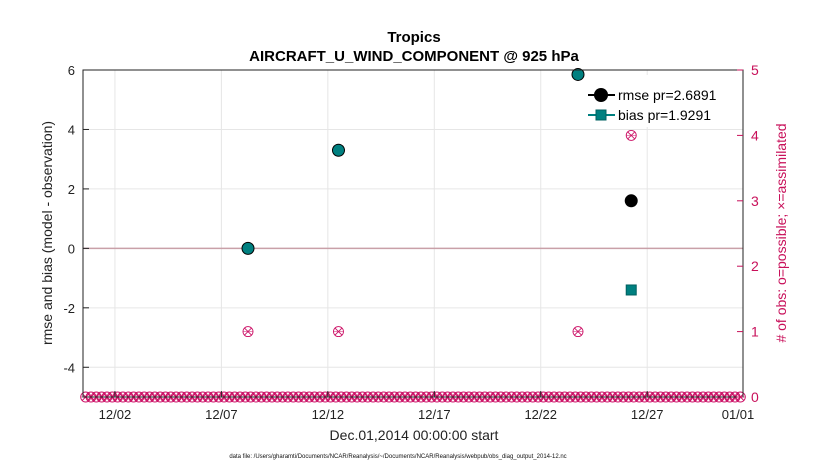 This screenshot has height=470, width=830. What do you see at coordinates (755, 266) in the screenshot?
I see `y-right-tick-label: 2` at bounding box center [755, 266].